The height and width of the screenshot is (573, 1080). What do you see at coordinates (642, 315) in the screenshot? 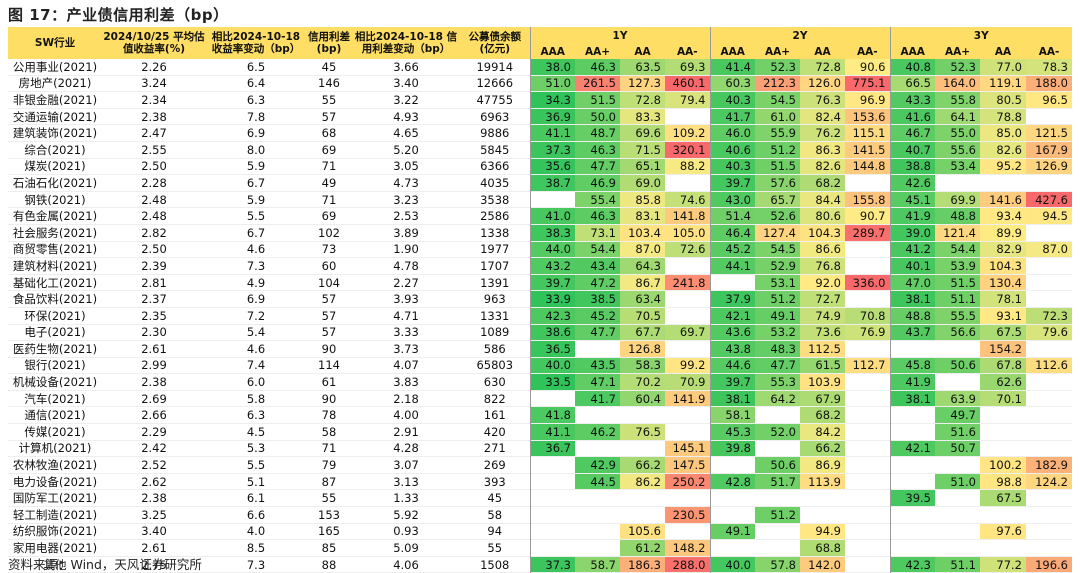
I see `spread-y1-rating-cell: 70.5` at bounding box center [642, 315].